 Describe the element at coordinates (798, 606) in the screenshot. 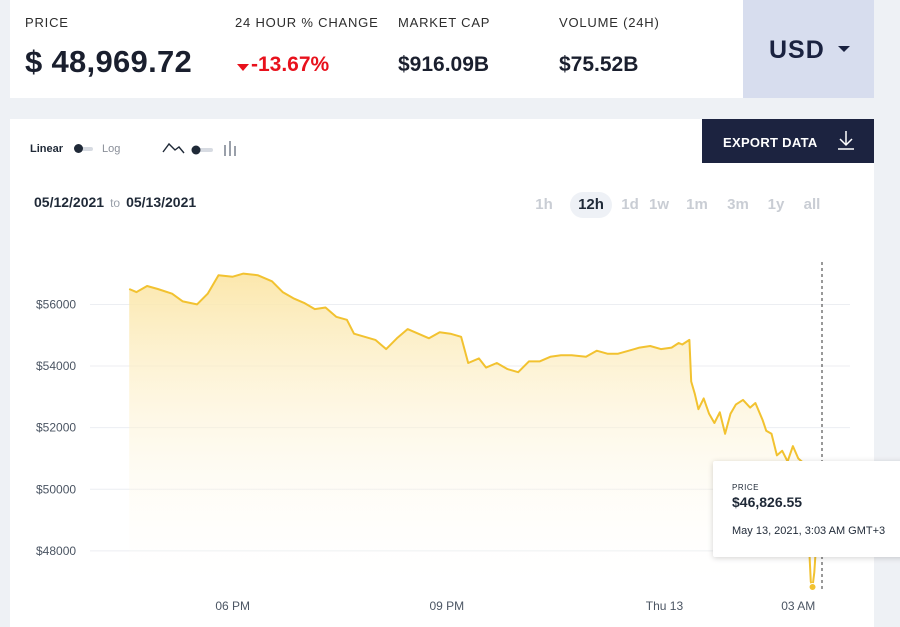

I see `x-tick-label: 03 AM` at that location.